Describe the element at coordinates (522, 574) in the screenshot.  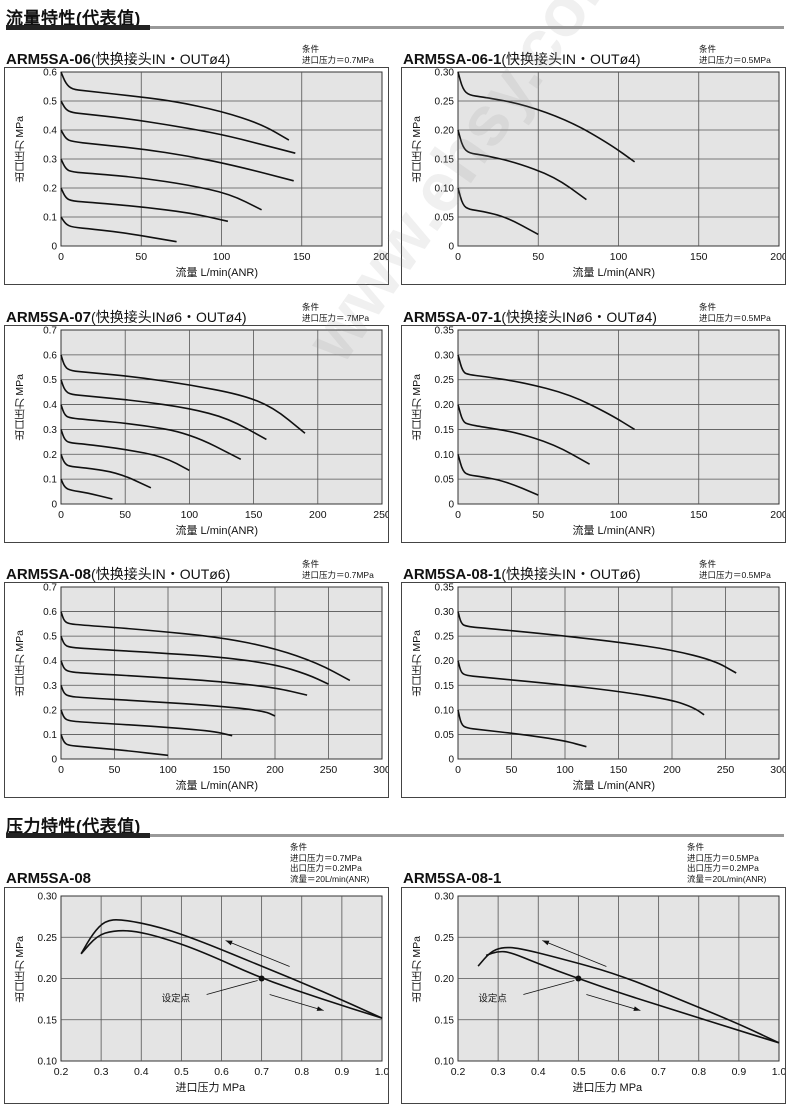
I see `chart-title: ARM5SA-08-1(快换接头IN・OUTø6)` at that location.